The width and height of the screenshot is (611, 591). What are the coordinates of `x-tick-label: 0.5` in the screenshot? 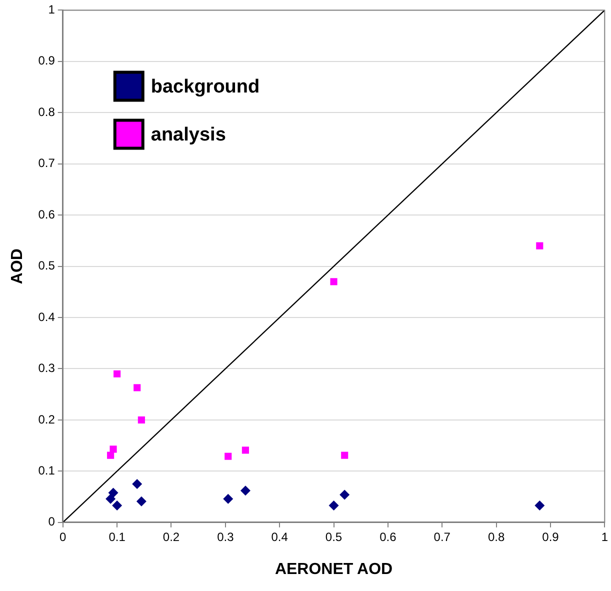 It's located at (333, 537).